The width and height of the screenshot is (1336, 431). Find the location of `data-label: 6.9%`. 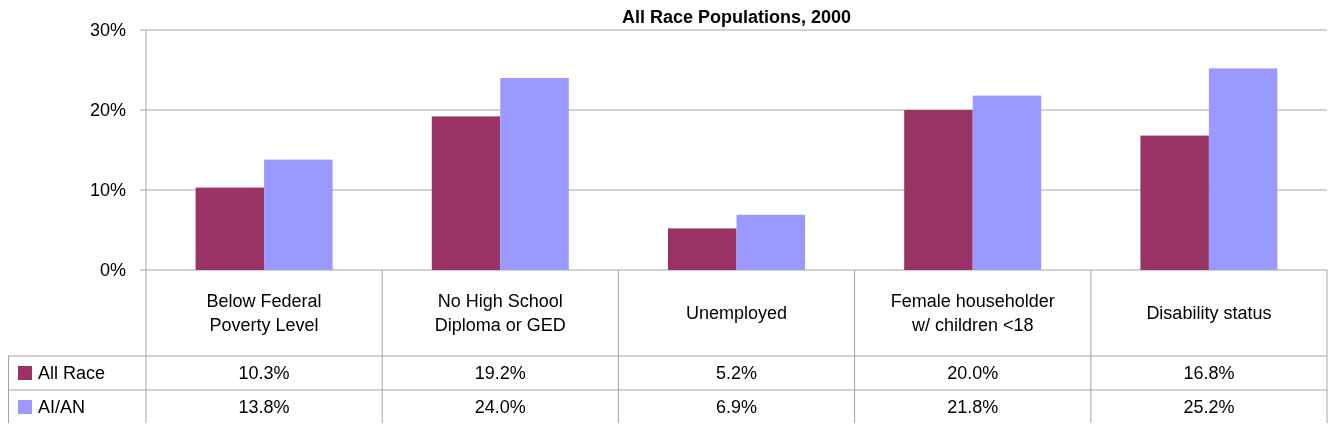

data-label: 6.9% is located at coordinates (736, 407).